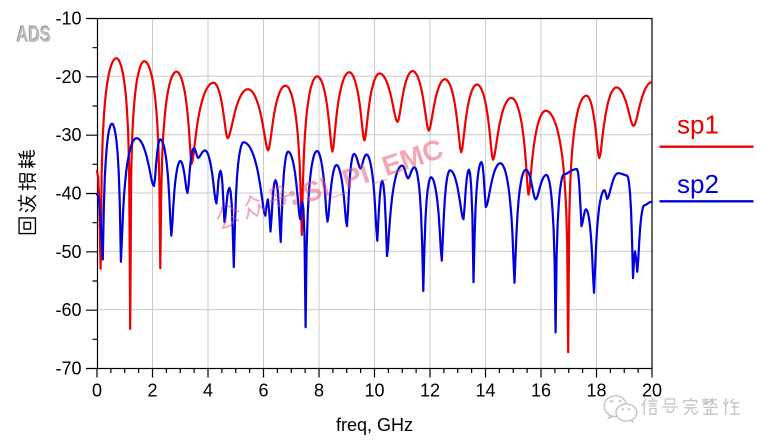  I want to click on svg-text: 14, so click(485, 391).